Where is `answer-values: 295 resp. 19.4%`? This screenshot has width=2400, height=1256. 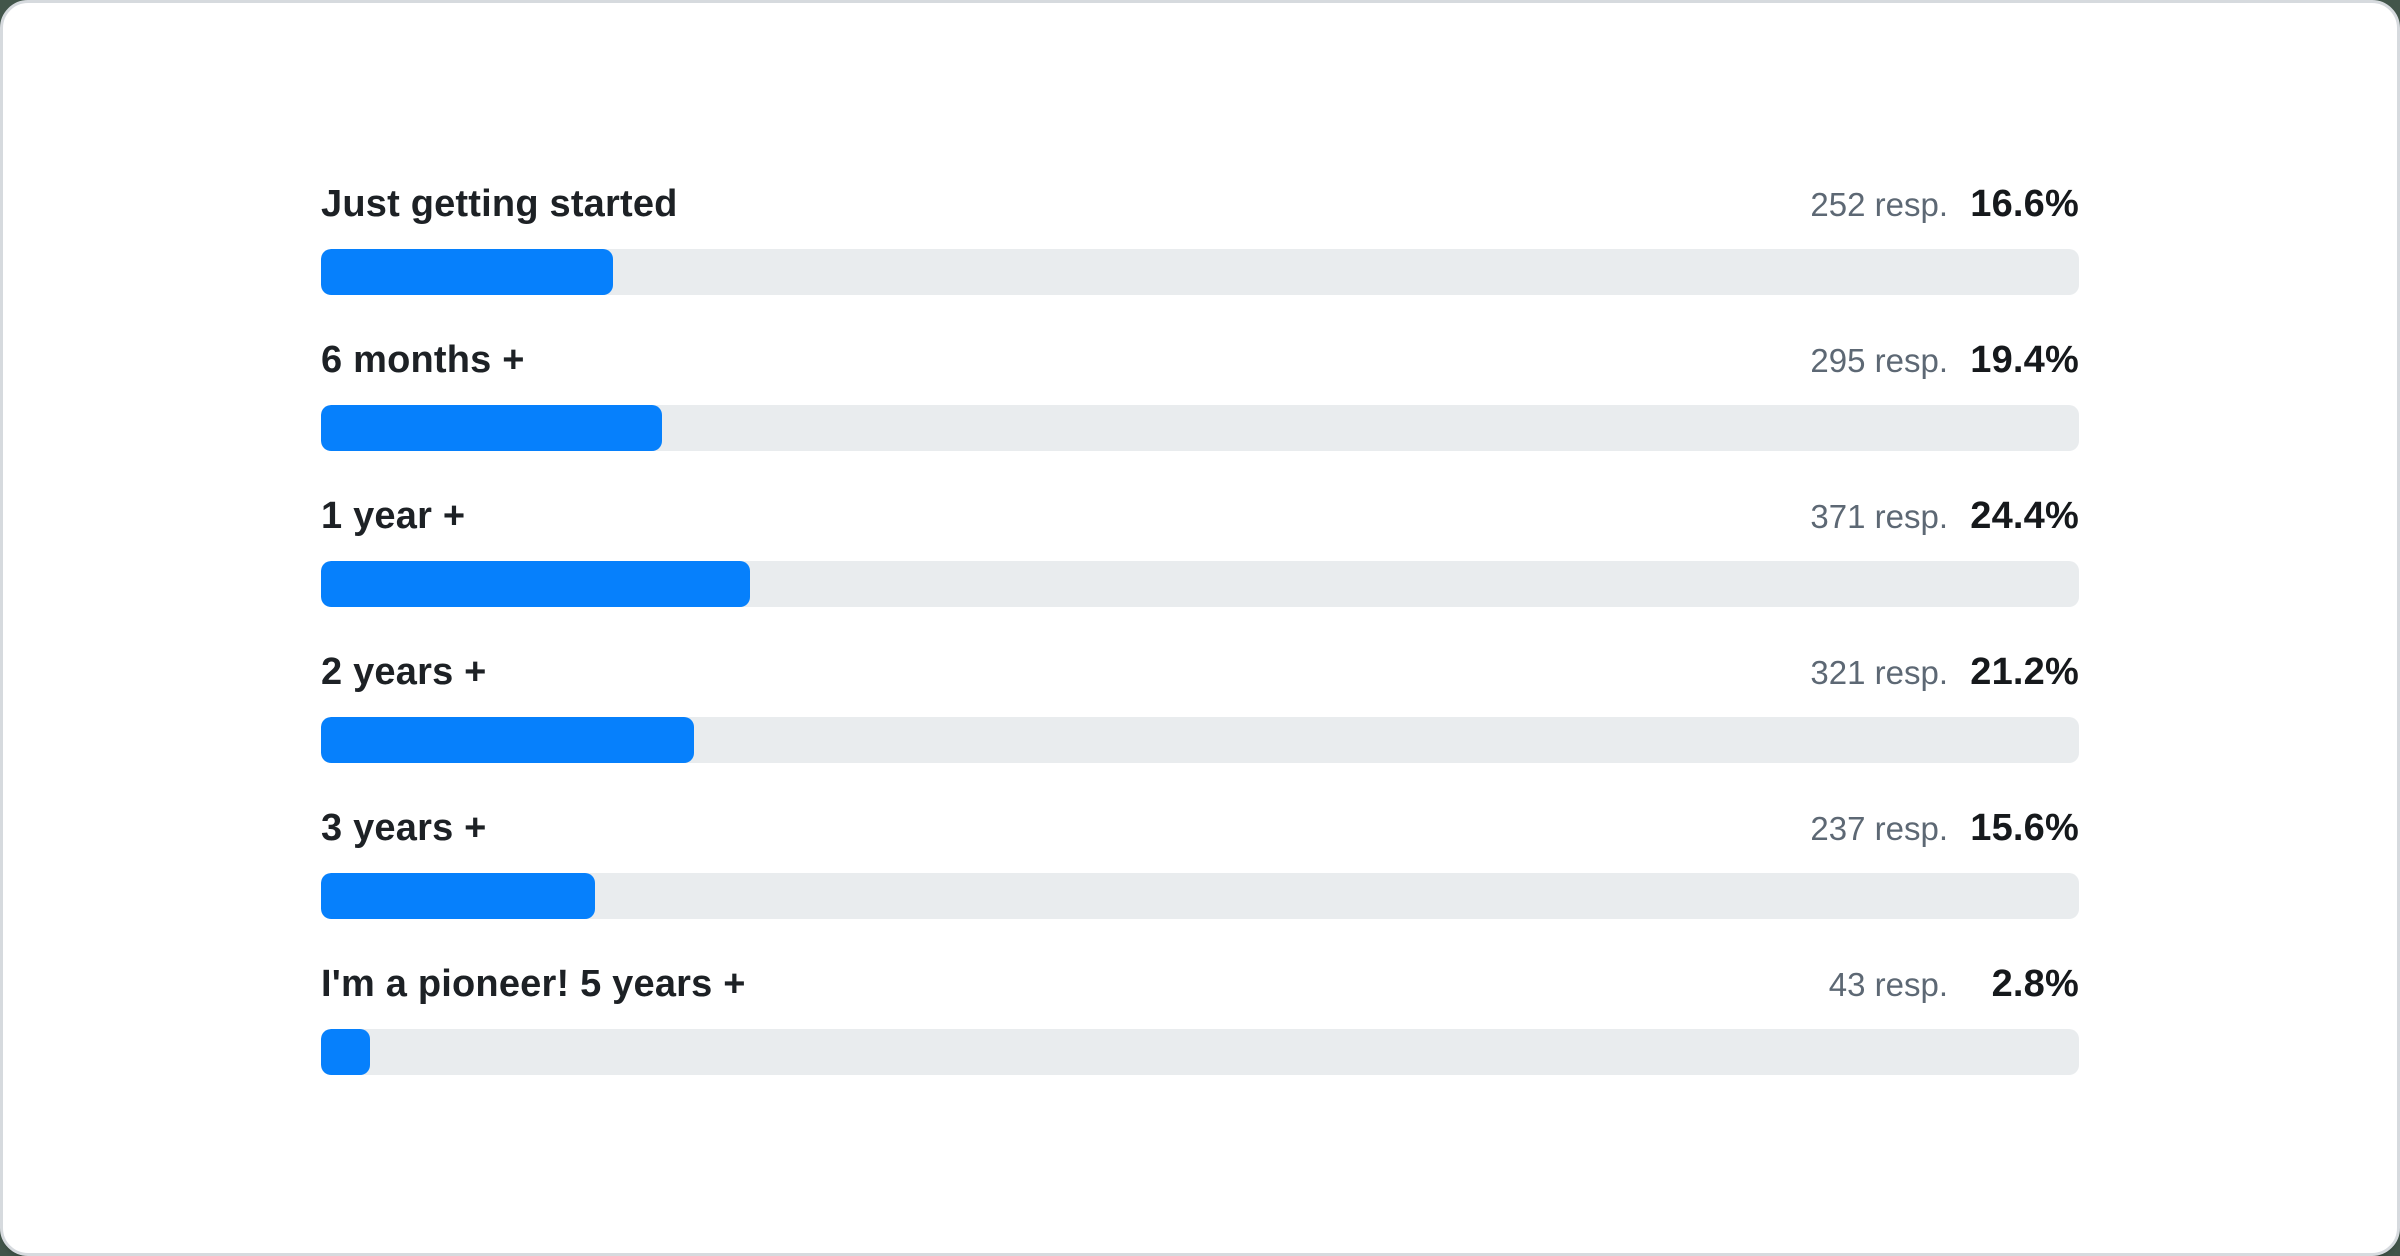
answer-values: 295 resp. 19.4% is located at coordinates (1944, 360).